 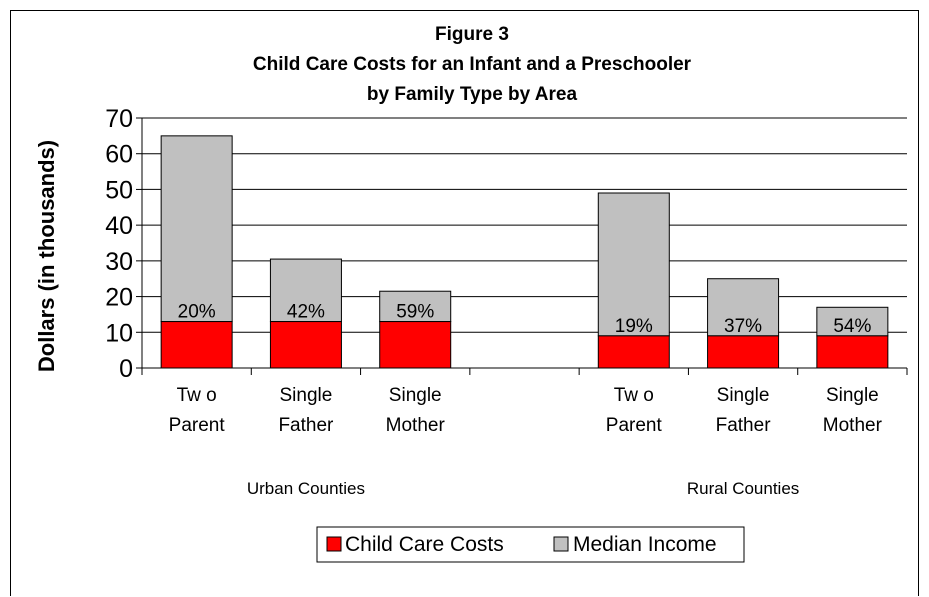 What do you see at coordinates (306, 488) in the screenshot?
I see `x-group-label: Urban Counties` at bounding box center [306, 488].